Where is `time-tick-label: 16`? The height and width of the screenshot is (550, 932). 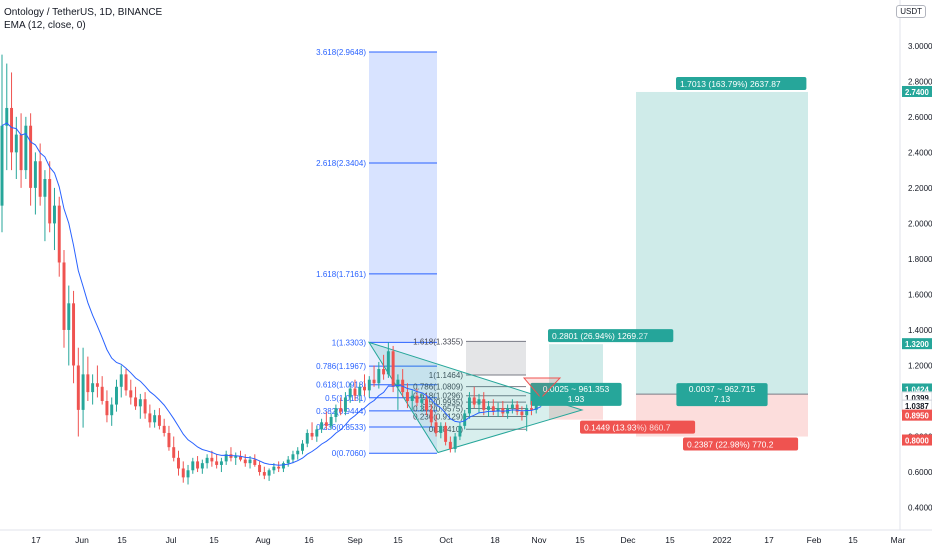 time-tick-label: 16 is located at coordinates (309, 540).